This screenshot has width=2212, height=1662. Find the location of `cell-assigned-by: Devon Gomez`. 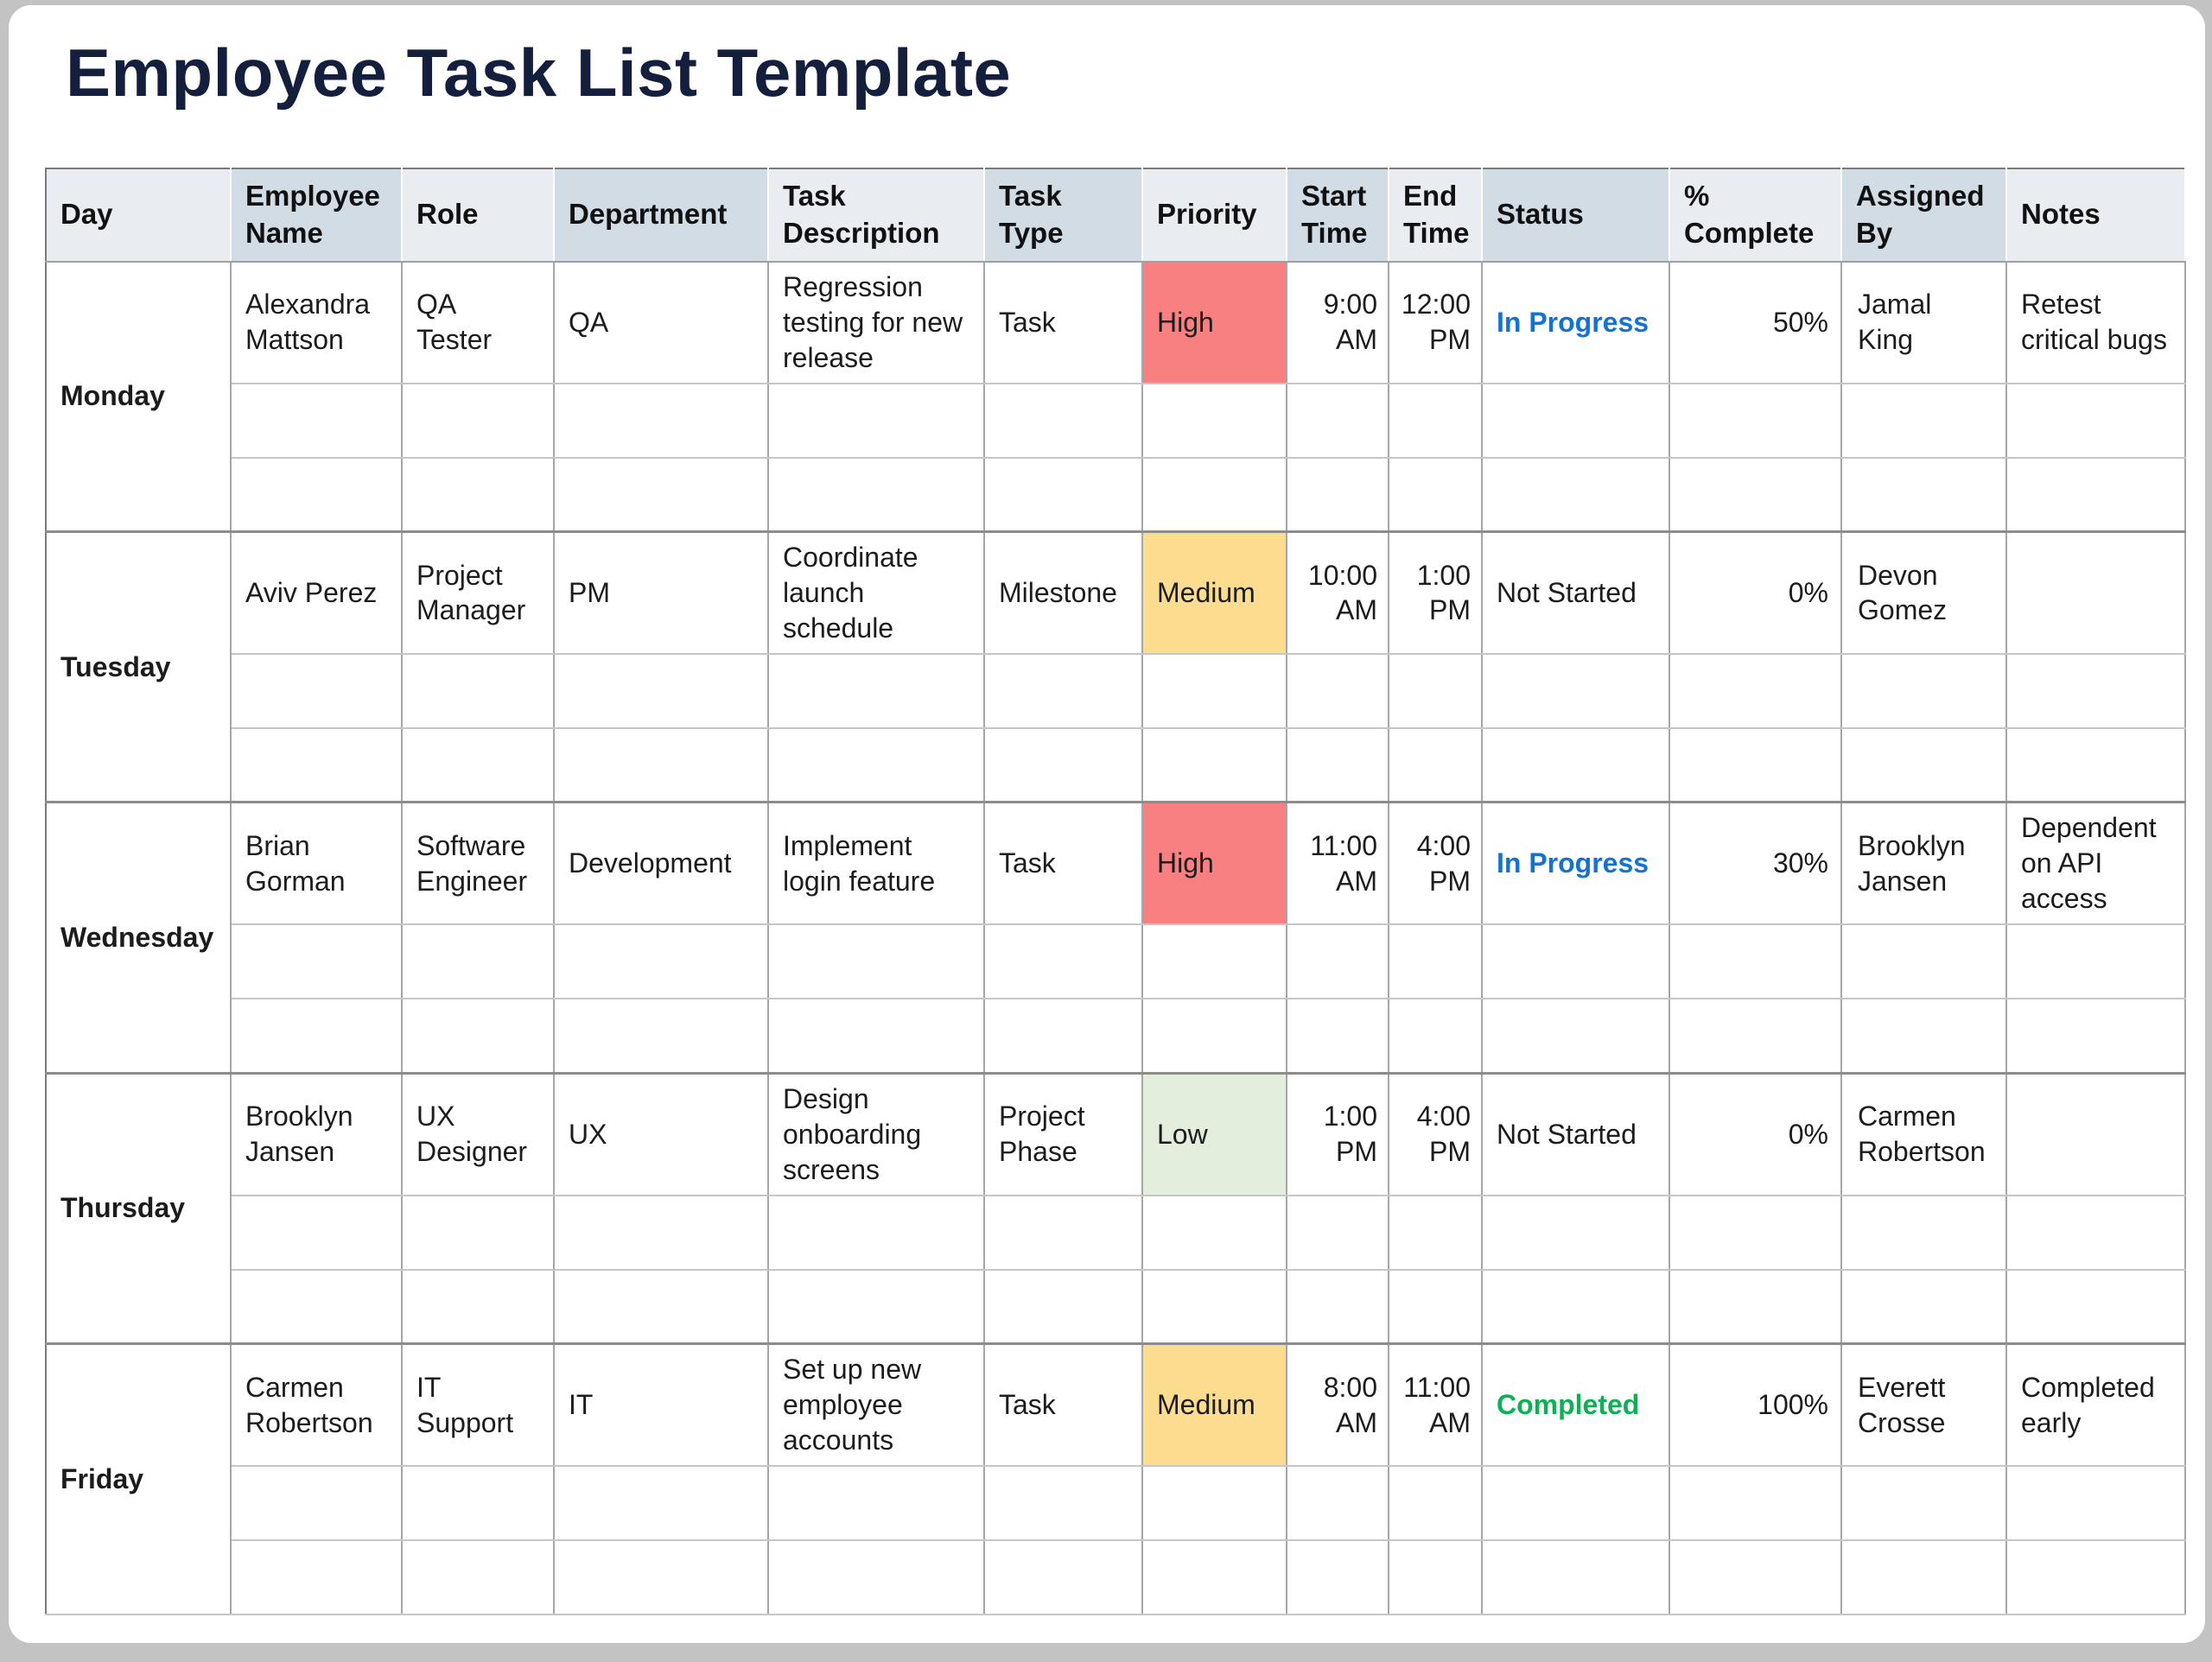

cell-assigned-by: Devon Gomez is located at coordinates (1924, 592).